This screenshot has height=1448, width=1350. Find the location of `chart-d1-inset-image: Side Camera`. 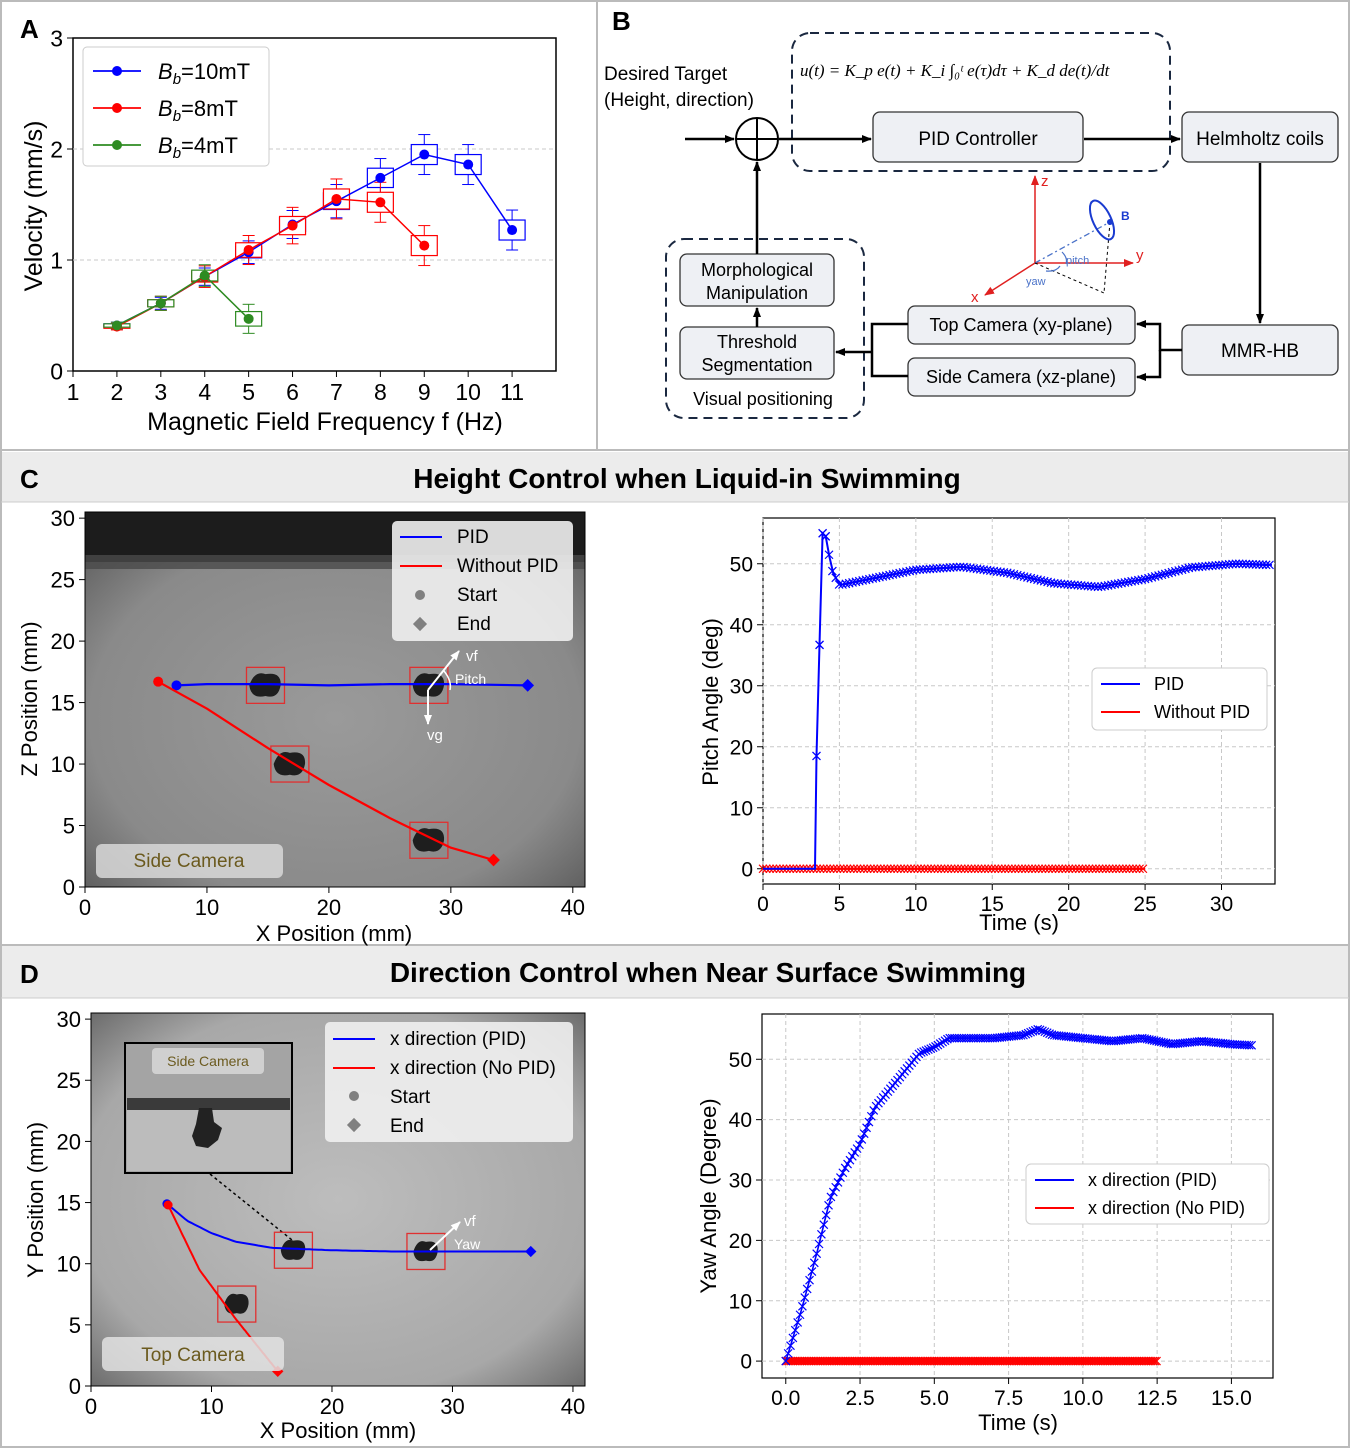

chart-d1-inset-image: Side Camera is located at coordinates (208, 1141).